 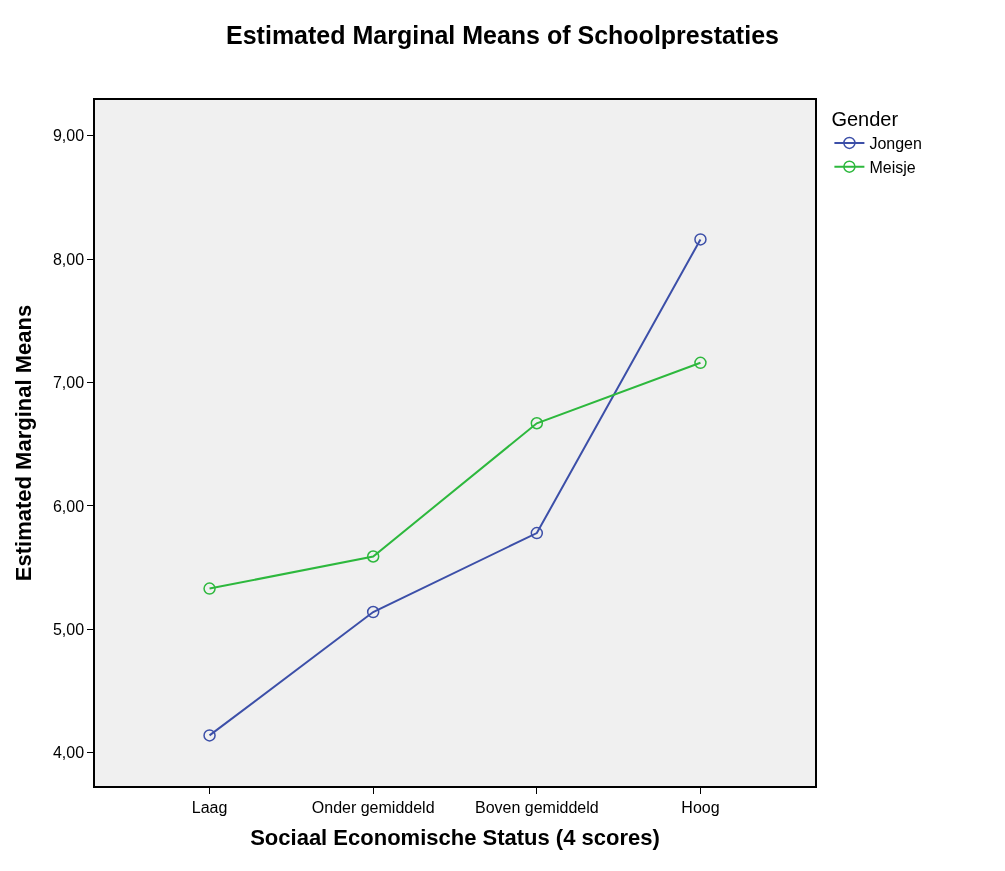 What do you see at coordinates (209, 807) in the screenshot?
I see `x-tick-label: Laag` at bounding box center [209, 807].